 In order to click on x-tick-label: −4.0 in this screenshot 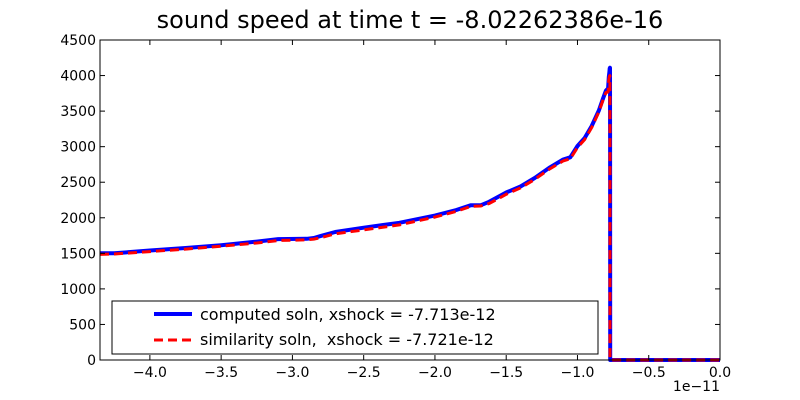, I will do `click(150, 373)`.